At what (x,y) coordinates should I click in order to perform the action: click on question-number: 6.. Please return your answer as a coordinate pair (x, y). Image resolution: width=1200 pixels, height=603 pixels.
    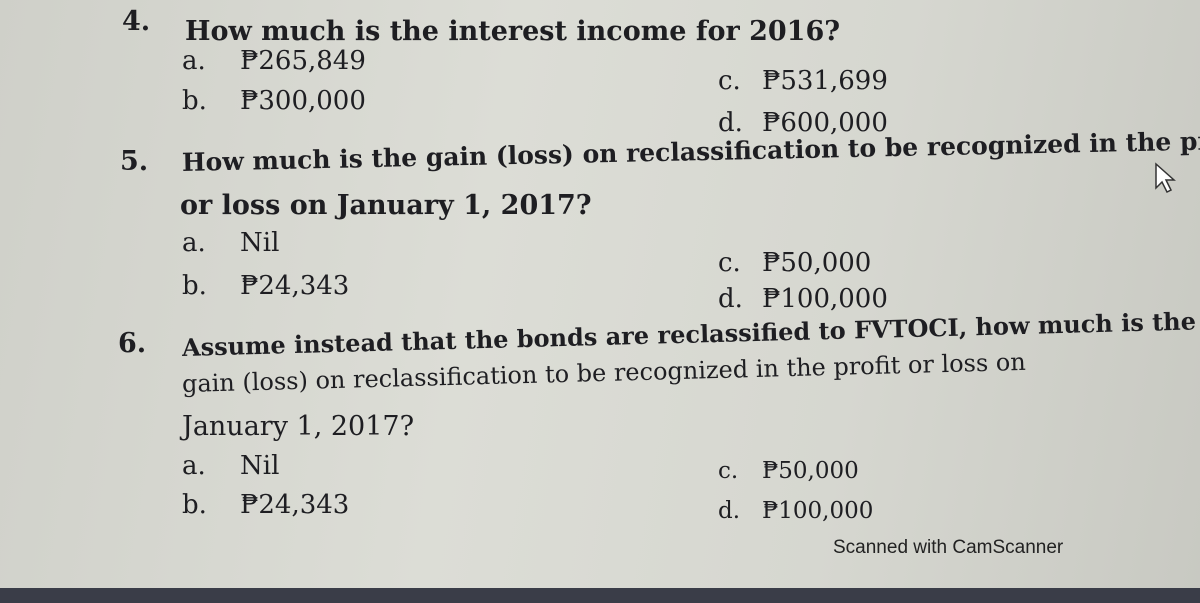
    Looking at the image, I should click on (132, 343).